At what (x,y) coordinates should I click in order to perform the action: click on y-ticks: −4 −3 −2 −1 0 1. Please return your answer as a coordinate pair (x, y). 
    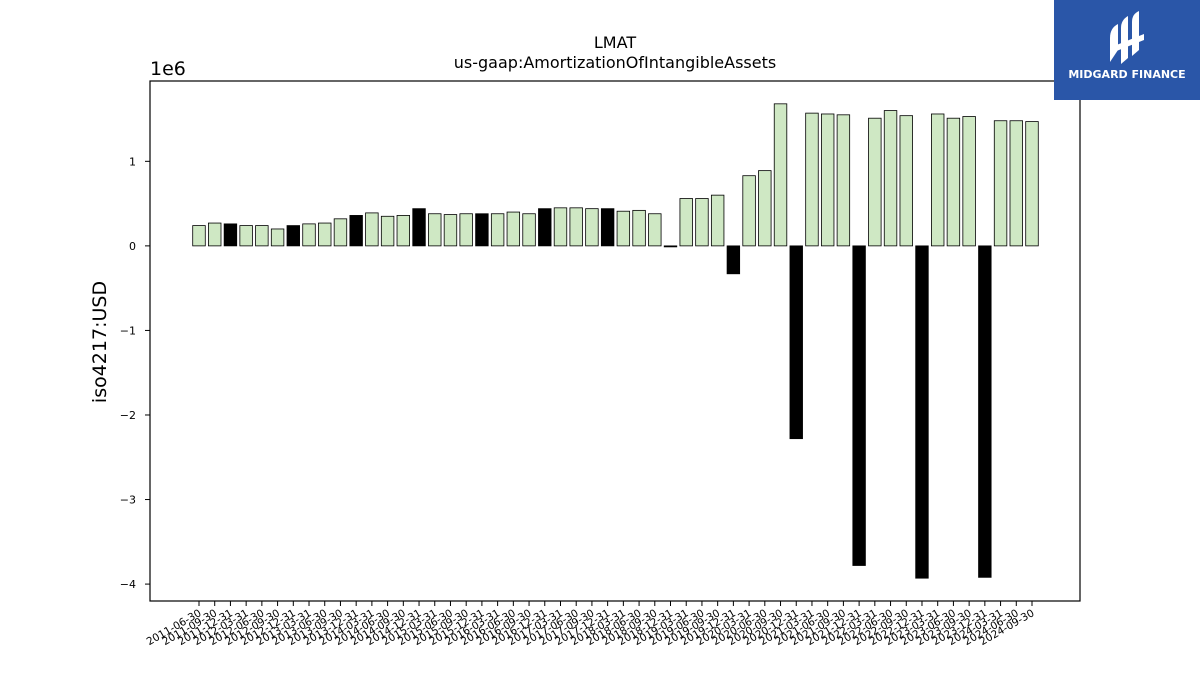
    Looking at the image, I should click on (135, 373).